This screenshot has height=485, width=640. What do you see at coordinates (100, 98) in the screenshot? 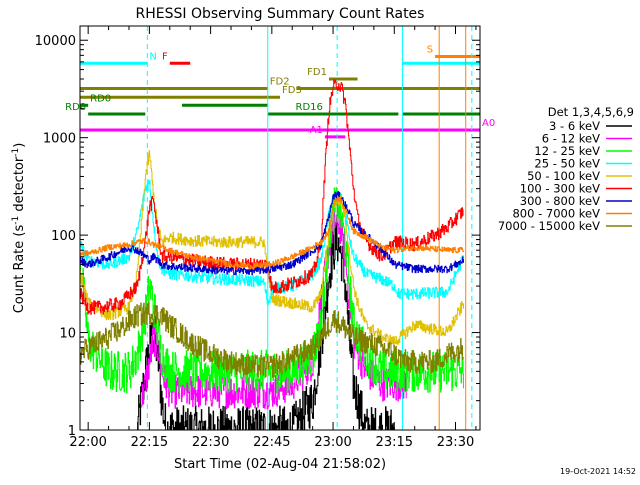
I see `flag-label: RD0` at bounding box center [100, 98].